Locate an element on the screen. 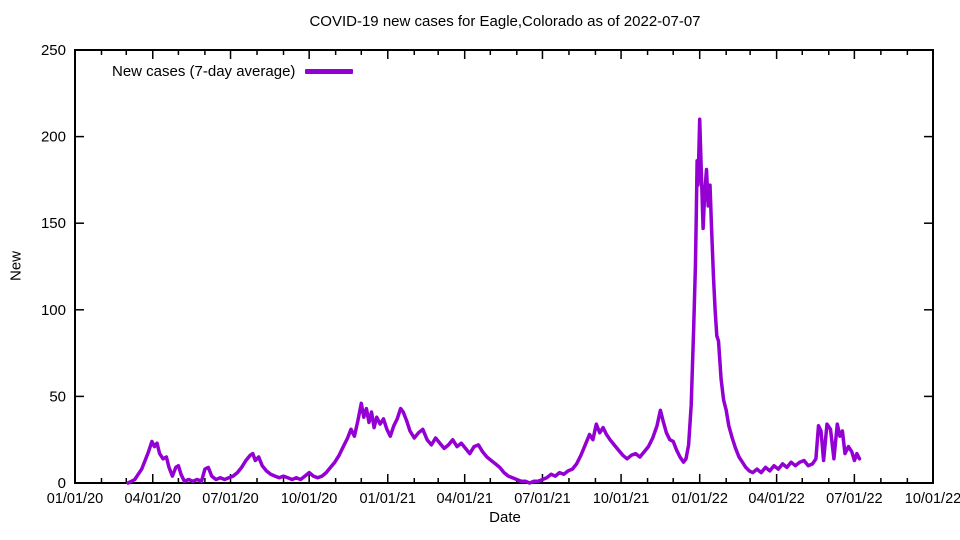  x-tick-label: 04/01/21 is located at coordinates (464, 499).